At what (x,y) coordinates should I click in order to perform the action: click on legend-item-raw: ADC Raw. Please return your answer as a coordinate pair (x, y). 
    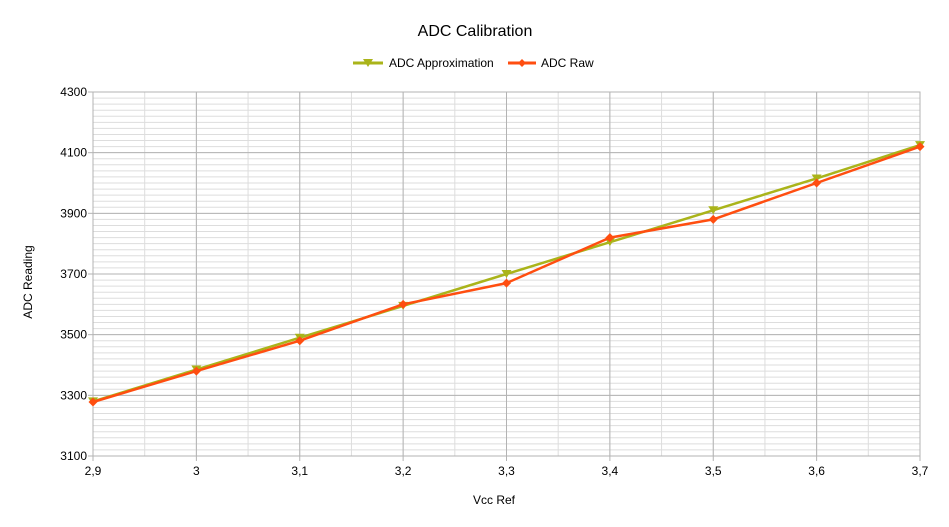
    Looking at the image, I should click on (551, 63).